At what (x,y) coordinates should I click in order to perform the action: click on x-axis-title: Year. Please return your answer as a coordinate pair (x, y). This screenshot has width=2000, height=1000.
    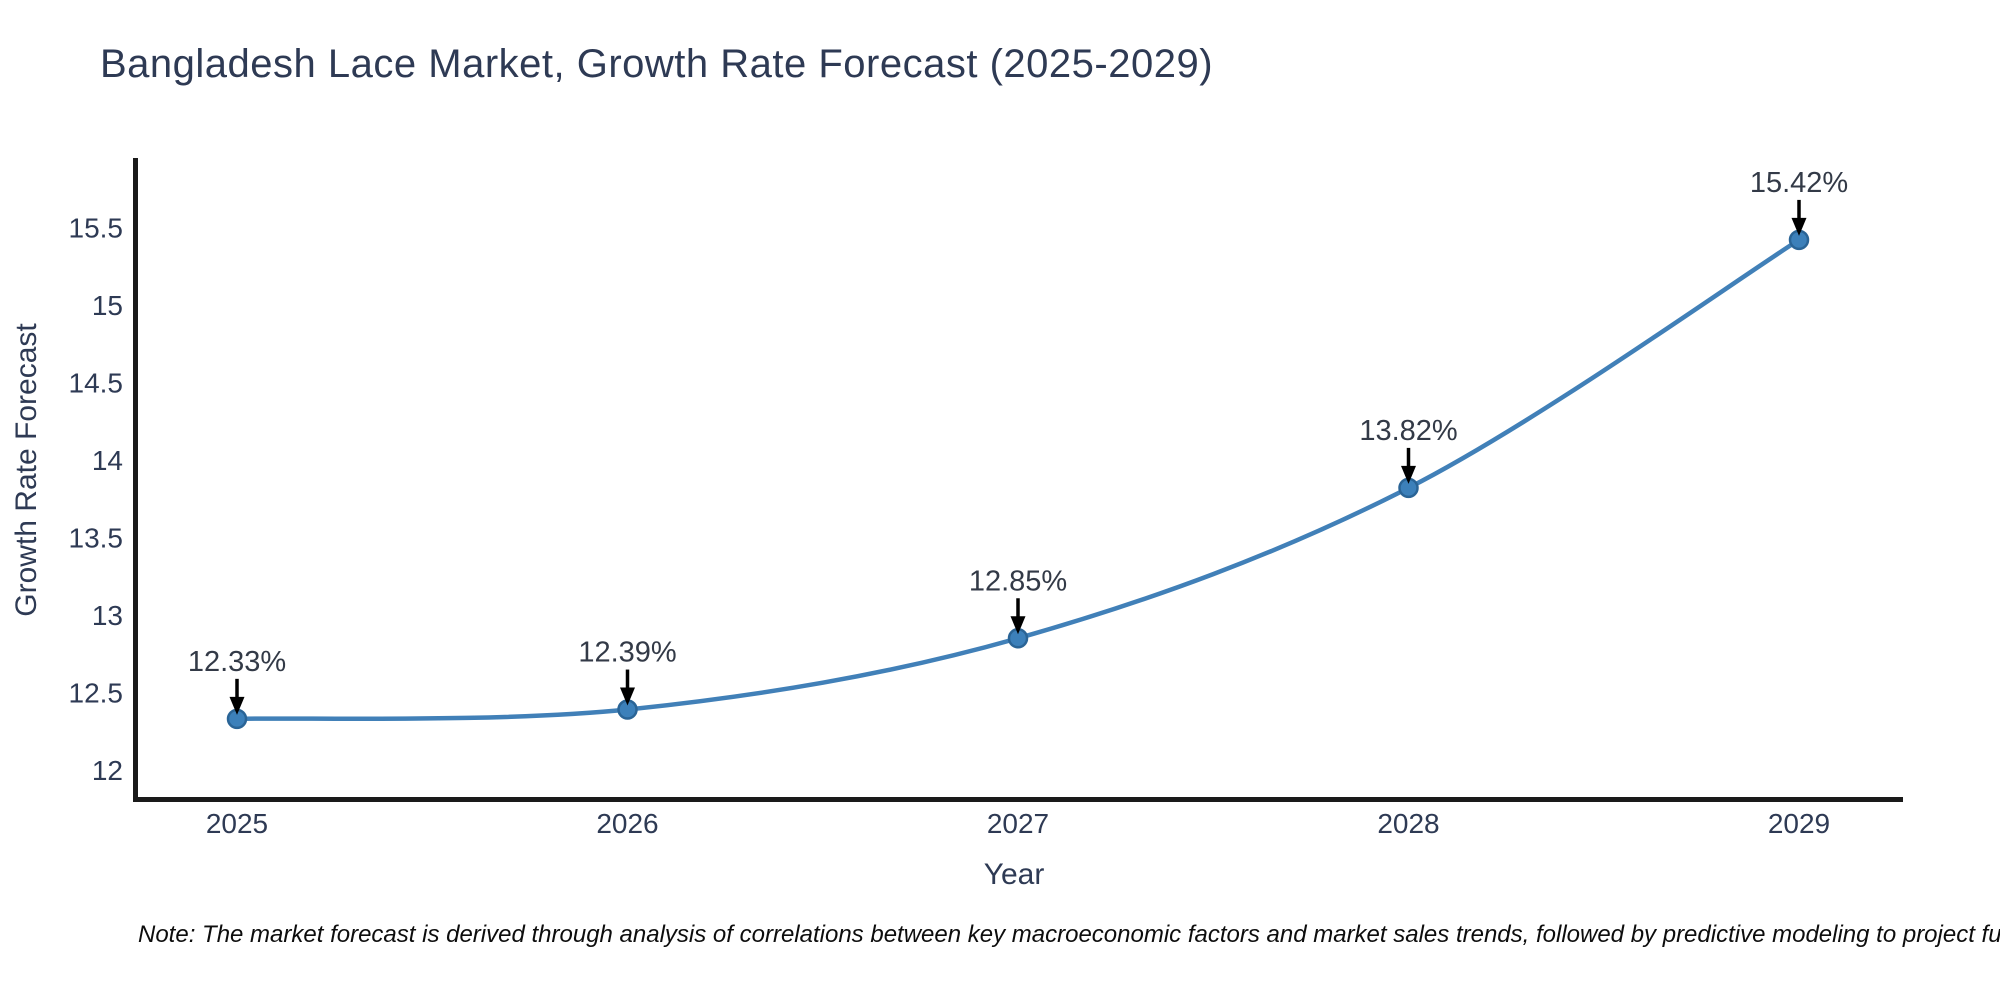
    Looking at the image, I should click on (1014, 874).